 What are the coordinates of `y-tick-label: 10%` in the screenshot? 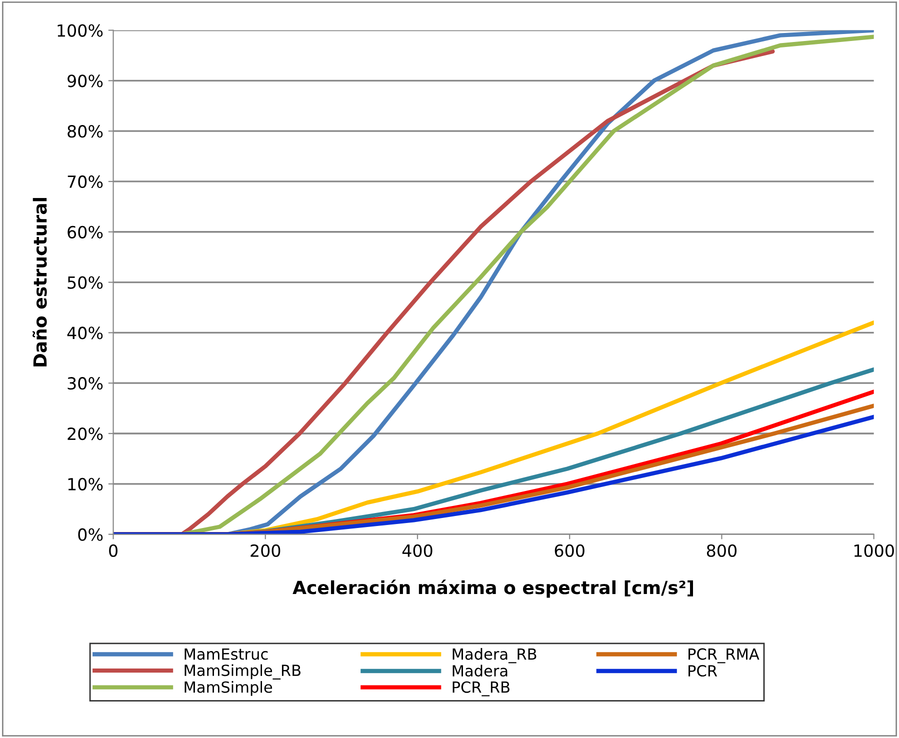 It's located at (85, 484).